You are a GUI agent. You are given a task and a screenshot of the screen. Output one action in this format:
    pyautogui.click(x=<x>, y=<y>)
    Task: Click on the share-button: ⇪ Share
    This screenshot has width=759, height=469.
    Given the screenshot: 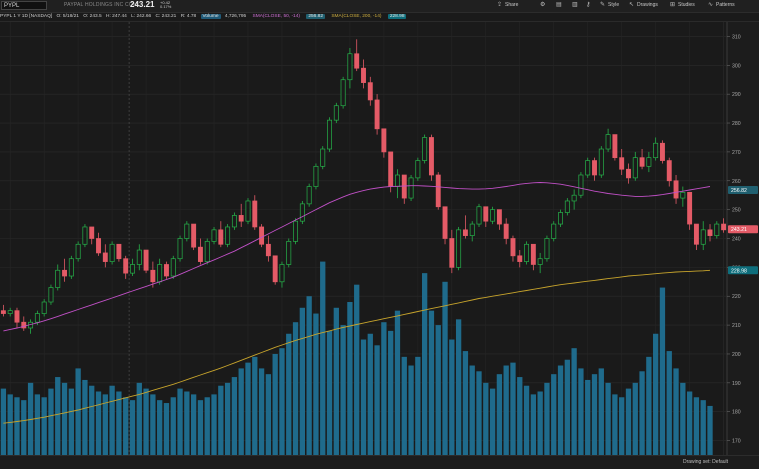 What is the action you would take?
    pyautogui.click(x=507, y=5)
    